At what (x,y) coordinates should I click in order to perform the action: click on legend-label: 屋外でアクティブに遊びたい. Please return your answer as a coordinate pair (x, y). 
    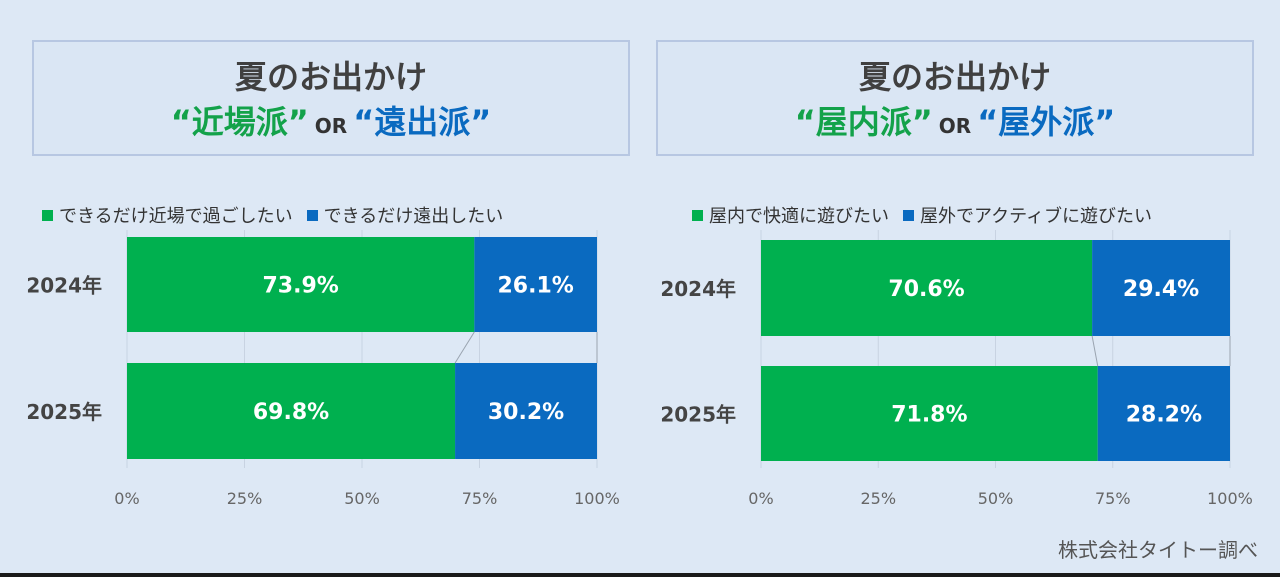
    Looking at the image, I should click on (1036, 216).